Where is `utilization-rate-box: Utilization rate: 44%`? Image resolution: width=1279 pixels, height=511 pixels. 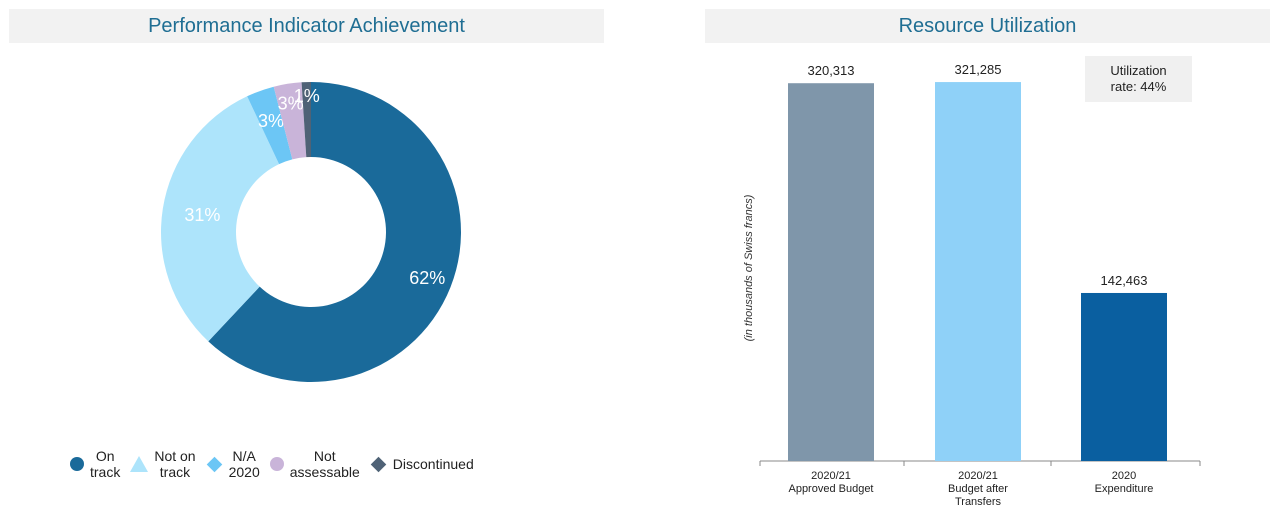
utilization-rate-box: Utilization rate: 44% is located at coordinates (1138, 79).